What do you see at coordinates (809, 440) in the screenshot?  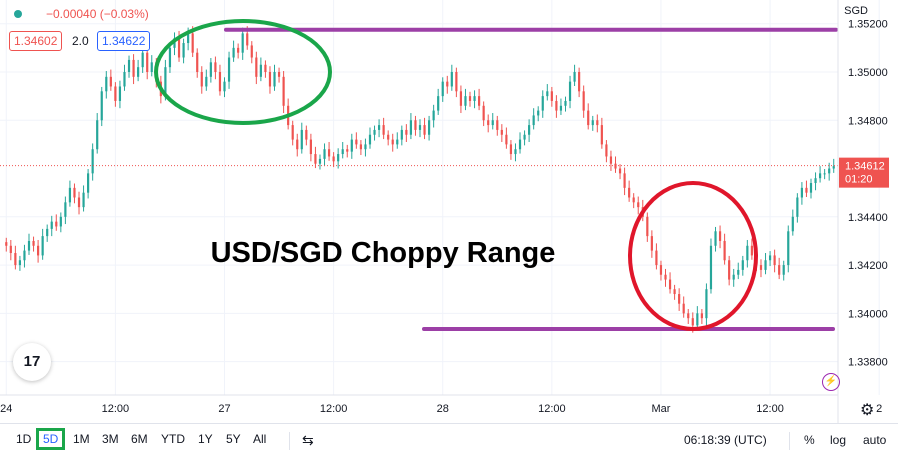 I see `percent-toggle: %` at bounding box center [809, 440].